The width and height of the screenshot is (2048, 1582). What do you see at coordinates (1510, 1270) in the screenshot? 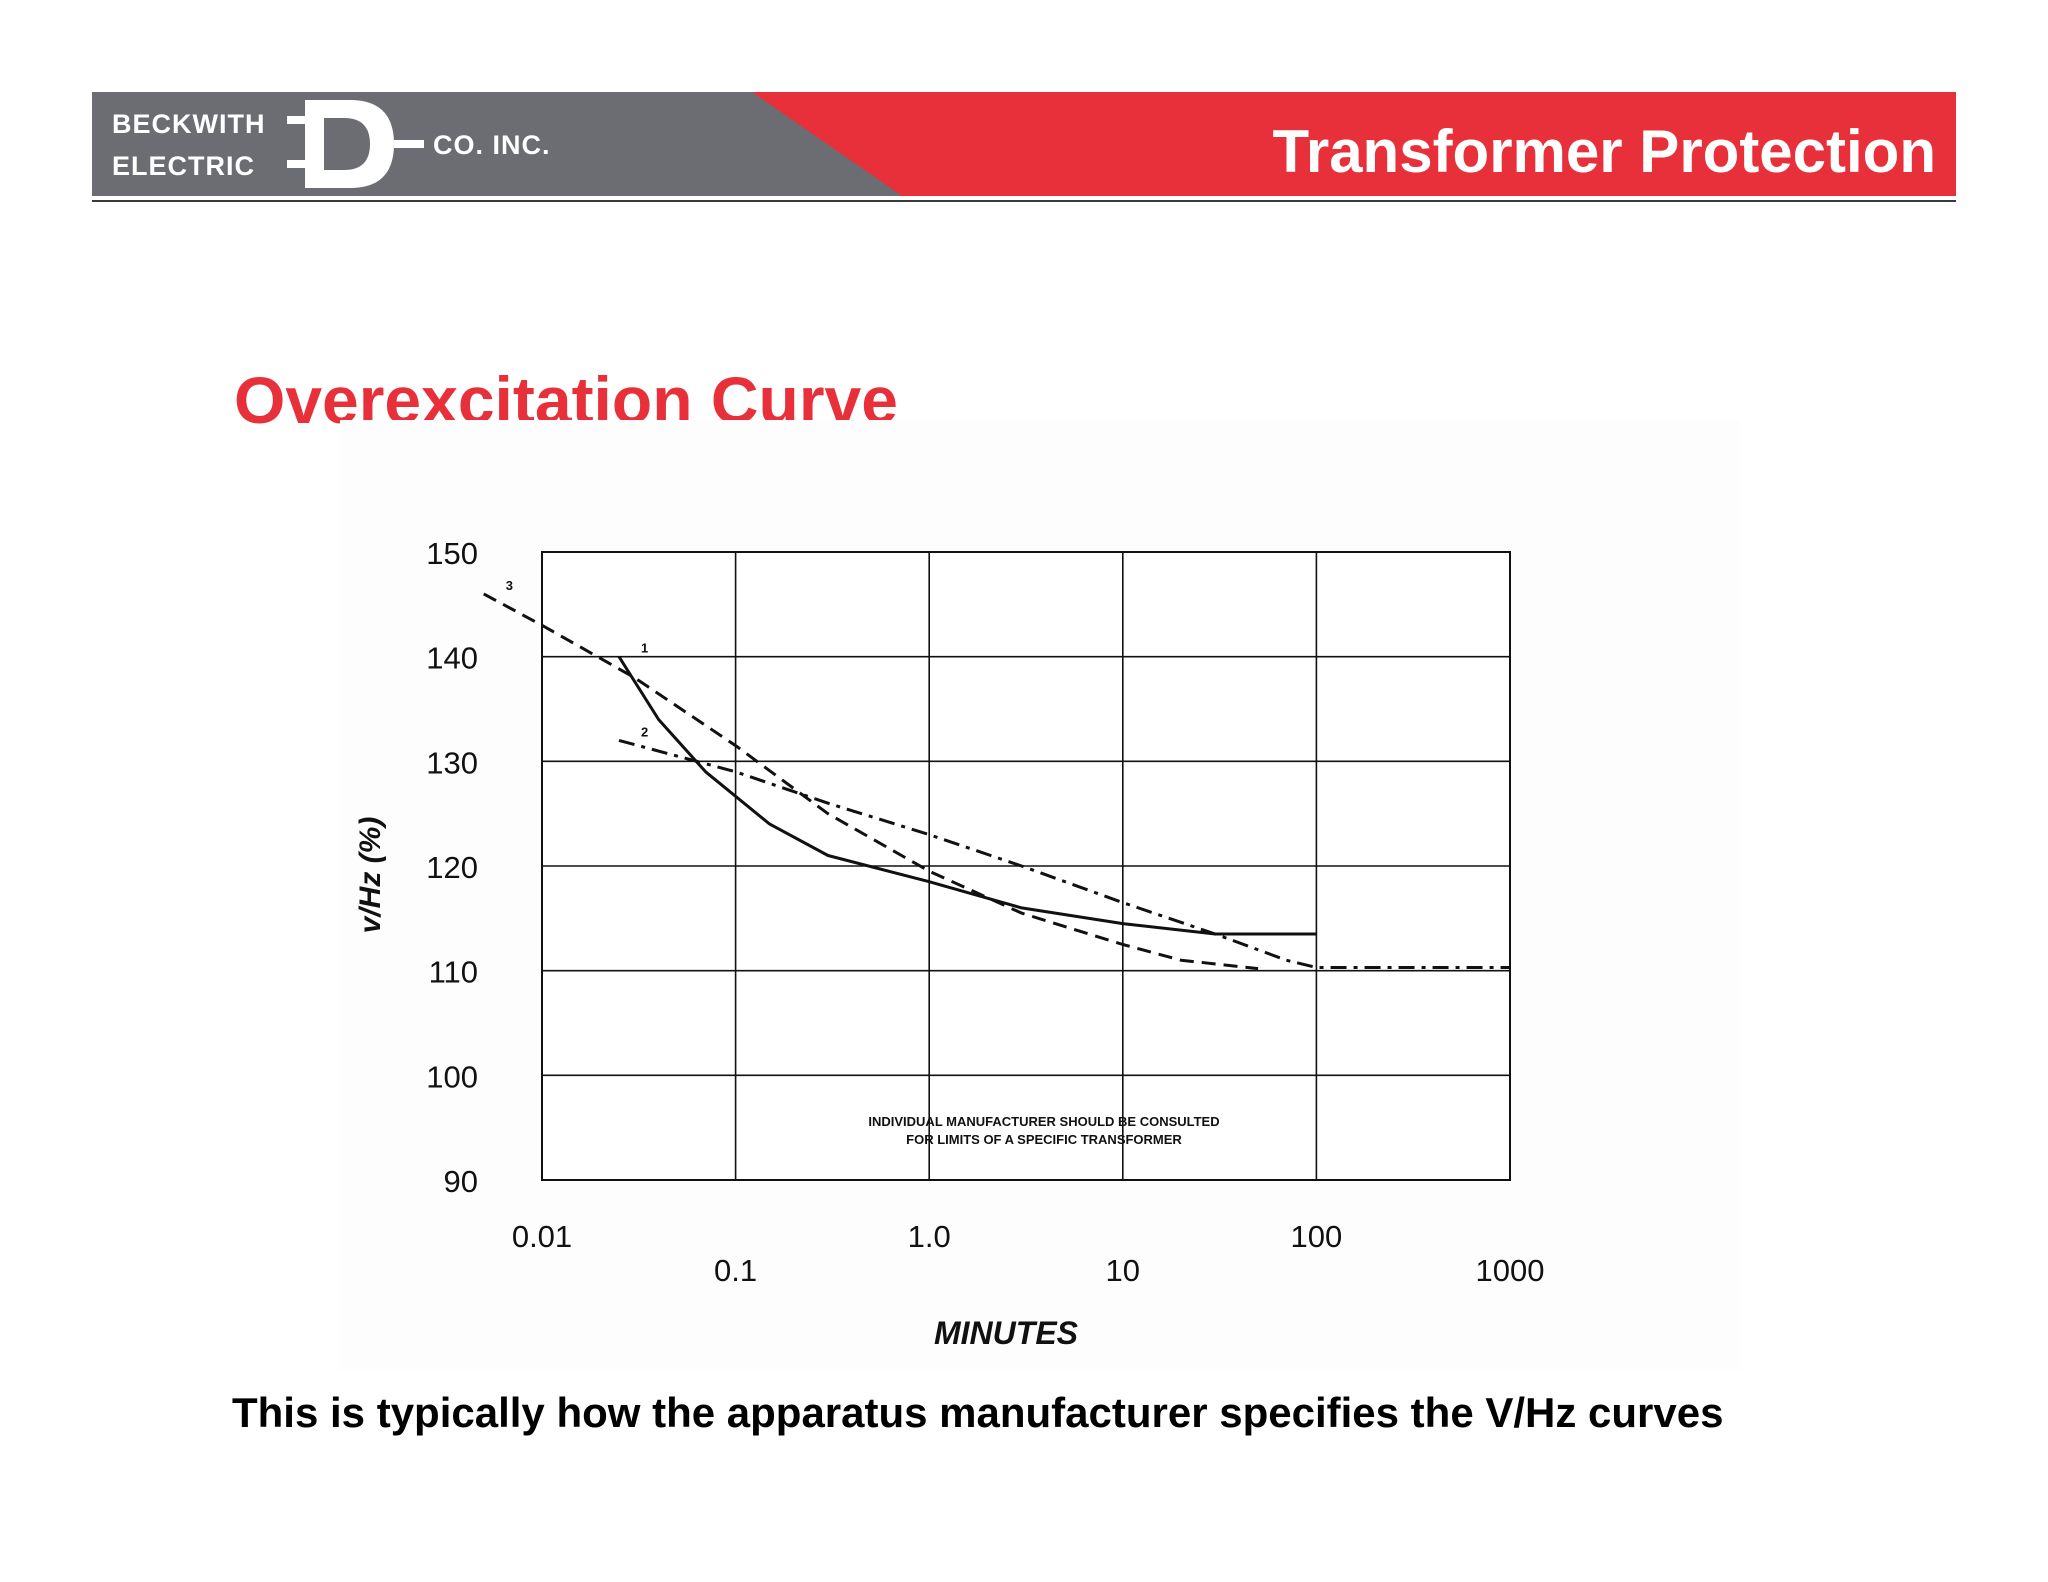
I see `x-tick-label: 1000` at bounding box center [1510, 1270].